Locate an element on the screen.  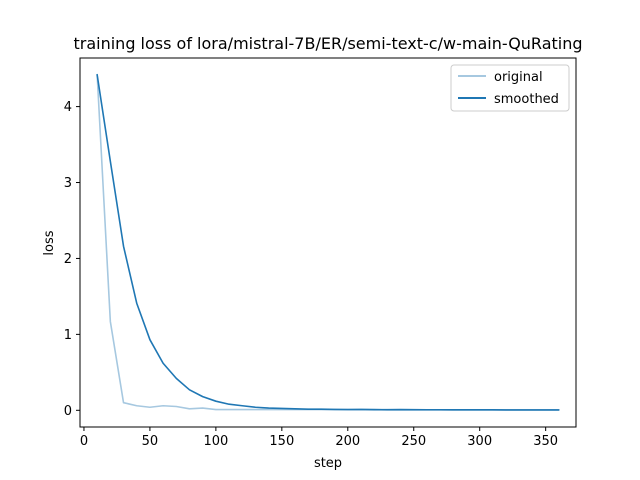
x-tick-label-250: 250 is located at coordinates (413, 441).